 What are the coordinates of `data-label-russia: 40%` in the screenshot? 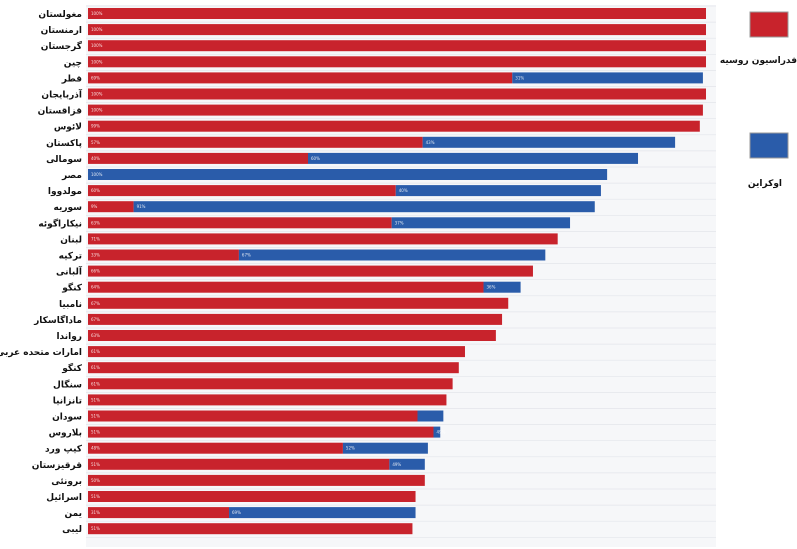 It's located at (95, 158).